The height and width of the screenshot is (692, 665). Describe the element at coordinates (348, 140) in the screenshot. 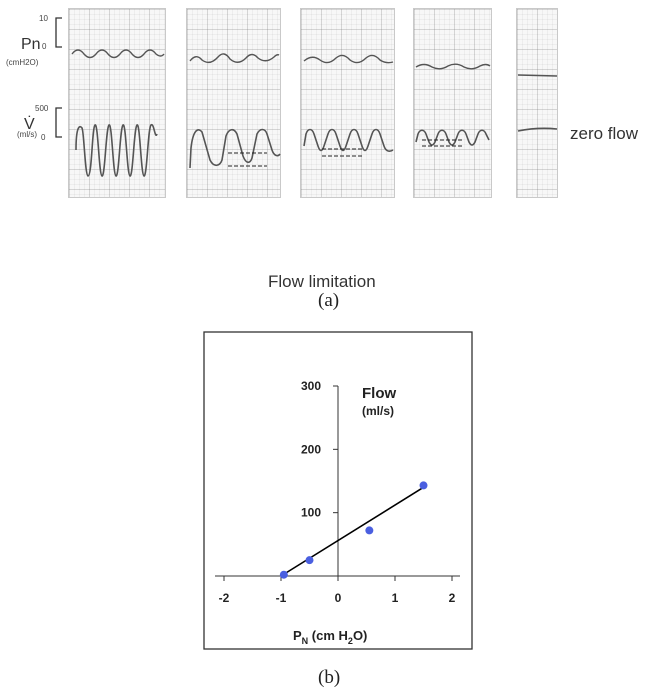

I see `flow-trace-fl2` at that location.